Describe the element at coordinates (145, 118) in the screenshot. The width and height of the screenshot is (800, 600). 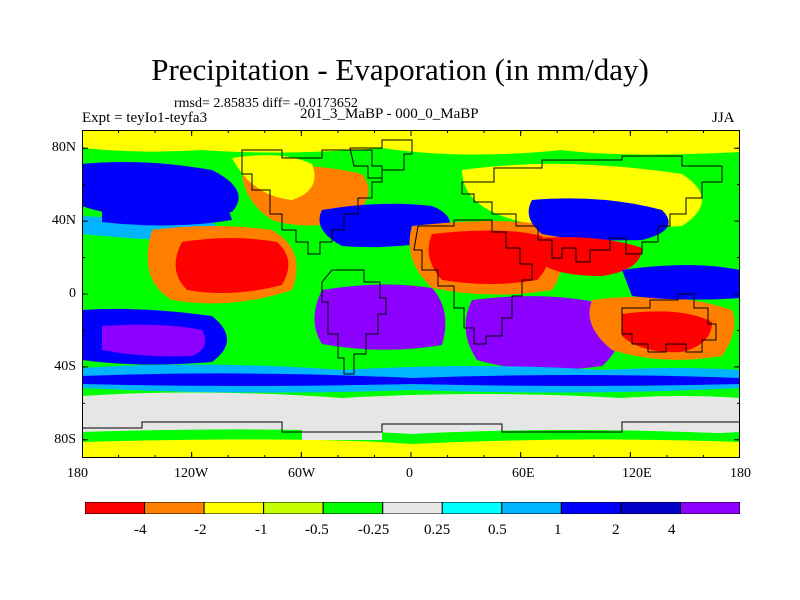
I see `experiment-label: Expt = teyIo1-teyfa3` at that location.